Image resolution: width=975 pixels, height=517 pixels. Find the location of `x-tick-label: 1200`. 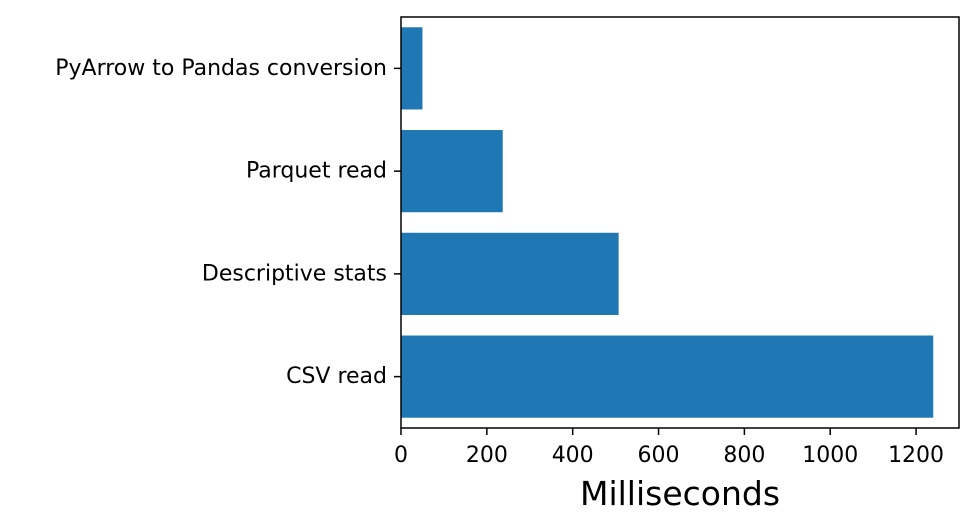

x-tick-label: 1200 is located at coordinates (916, 455).